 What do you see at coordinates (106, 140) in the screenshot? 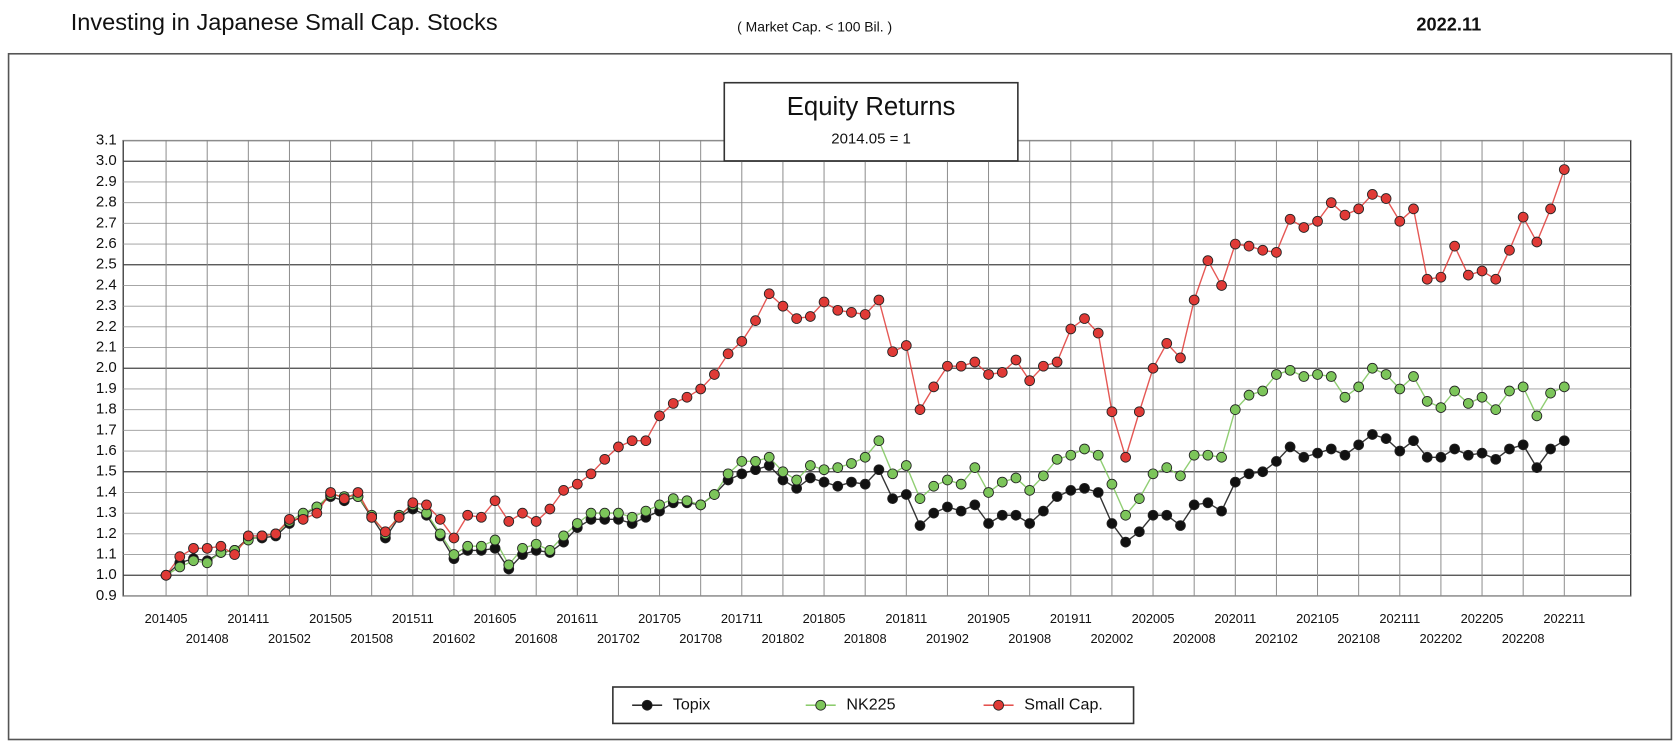
I see `y-tick-label: 3.1` at bounding box center [106, 140].